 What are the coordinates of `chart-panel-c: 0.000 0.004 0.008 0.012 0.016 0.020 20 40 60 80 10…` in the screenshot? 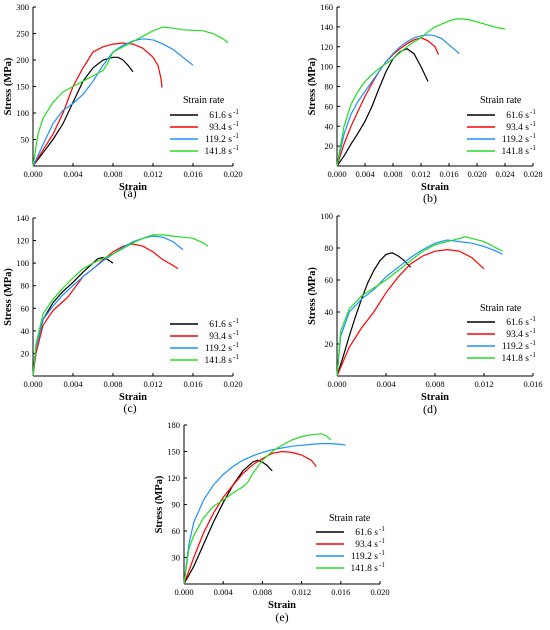 It's located at (123, 314).